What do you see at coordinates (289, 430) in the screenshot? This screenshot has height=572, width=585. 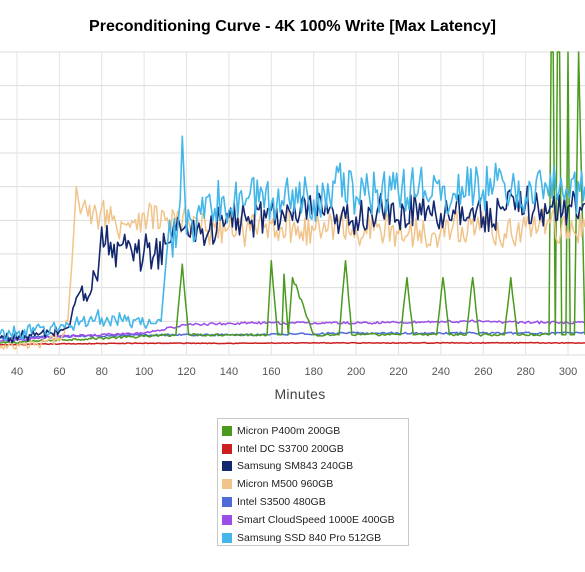 I see `legend-label: Micron P400m 200GB` at bounding box center [289, 430].